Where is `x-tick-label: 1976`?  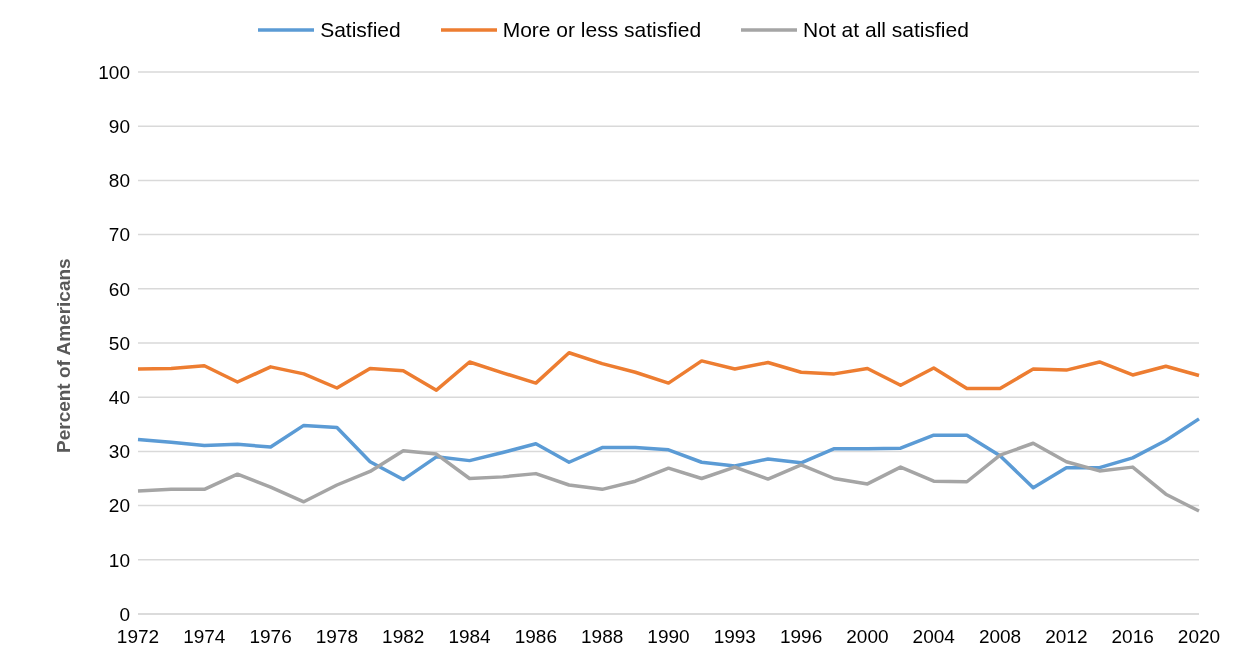 x-tick-label: 1976 is located at coordinates (270, 637).